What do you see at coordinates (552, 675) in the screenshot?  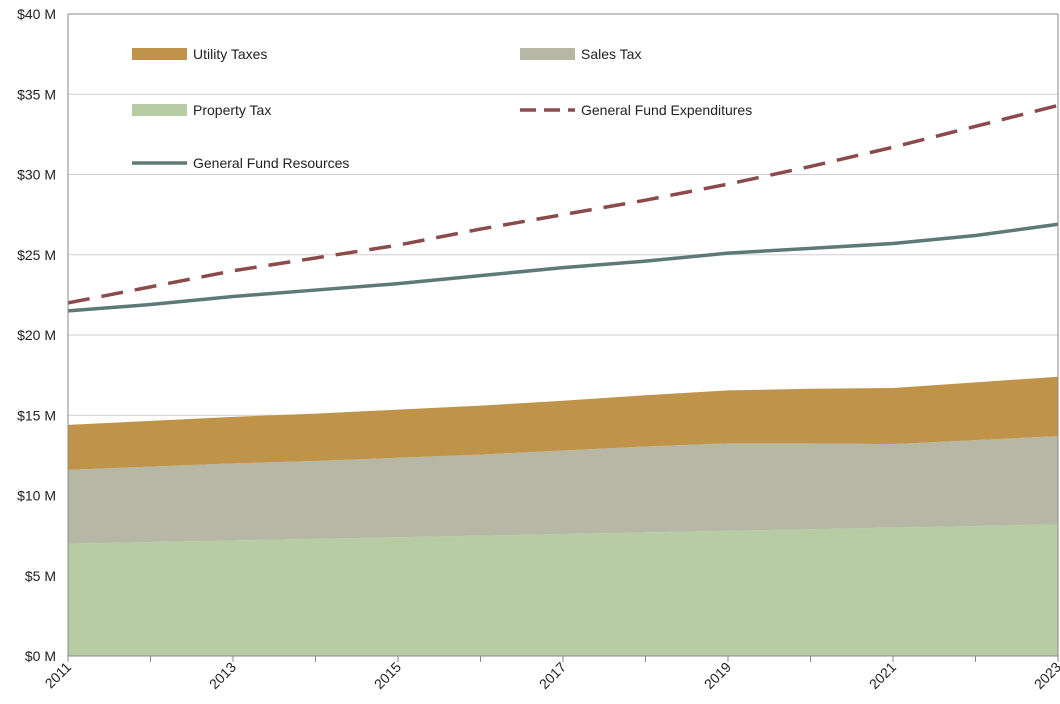 I see `x-tick-label: 2017` at bounding box center [552, 675].